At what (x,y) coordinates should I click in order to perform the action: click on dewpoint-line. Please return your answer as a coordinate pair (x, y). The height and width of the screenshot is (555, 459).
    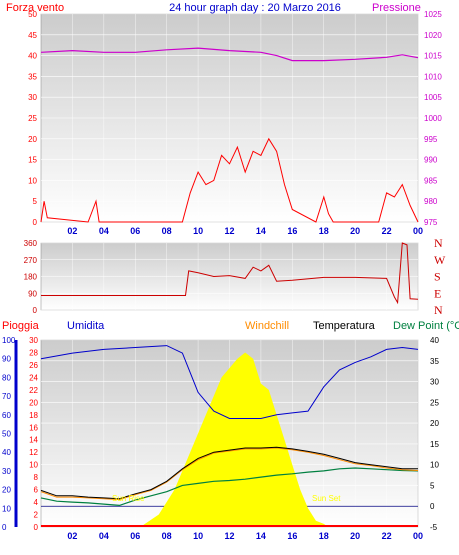
    Looking at the image, I should click on (229, 487).